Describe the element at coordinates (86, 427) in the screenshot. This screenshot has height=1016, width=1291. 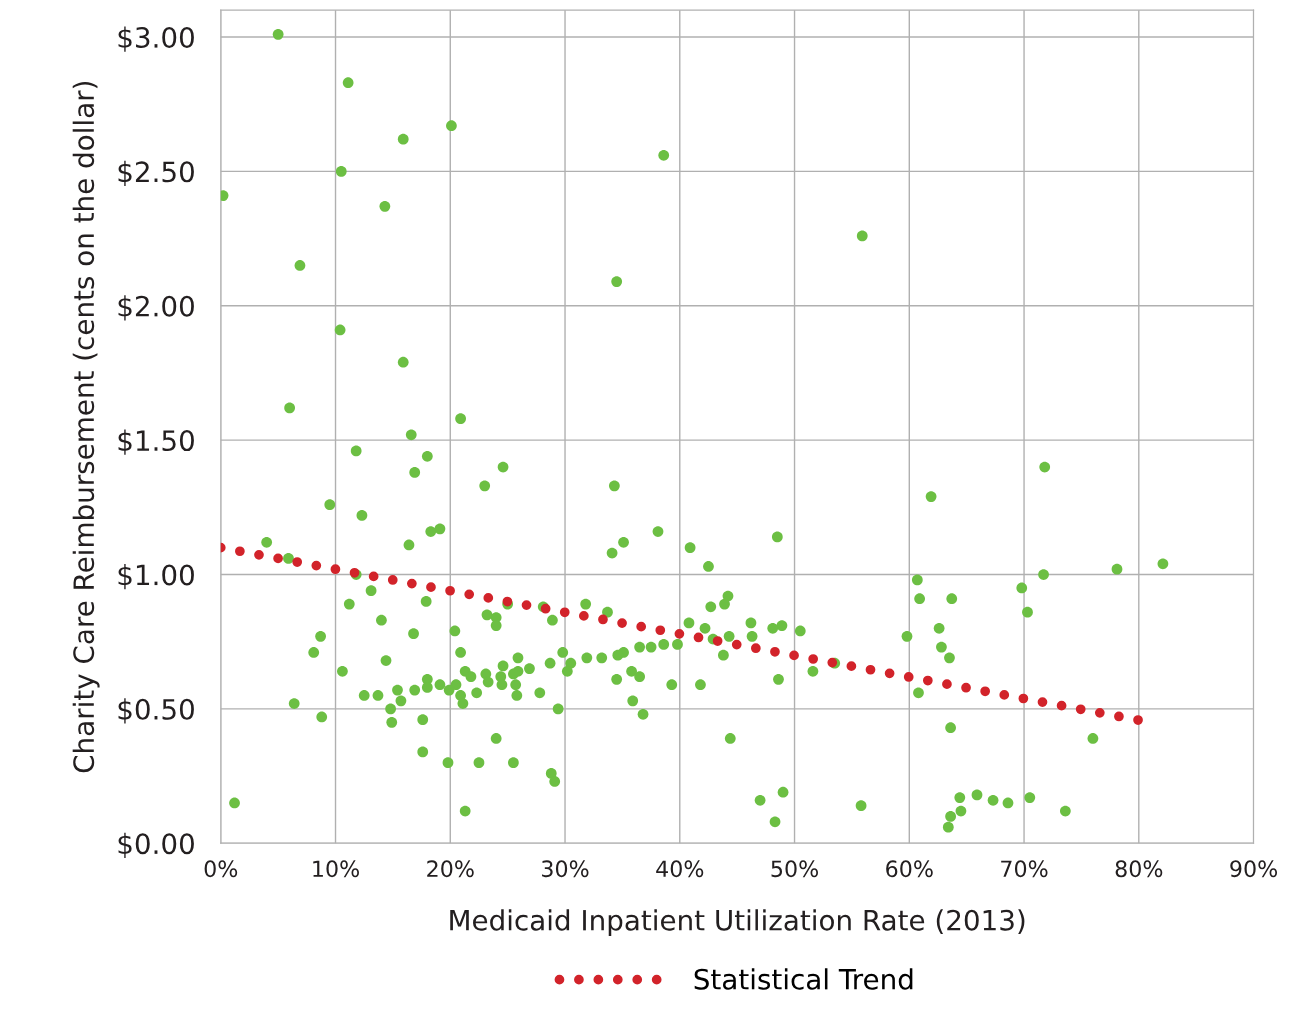
I see `y-axis-title: Charity Care Reimbursement (cents on the dollar)` at that location.